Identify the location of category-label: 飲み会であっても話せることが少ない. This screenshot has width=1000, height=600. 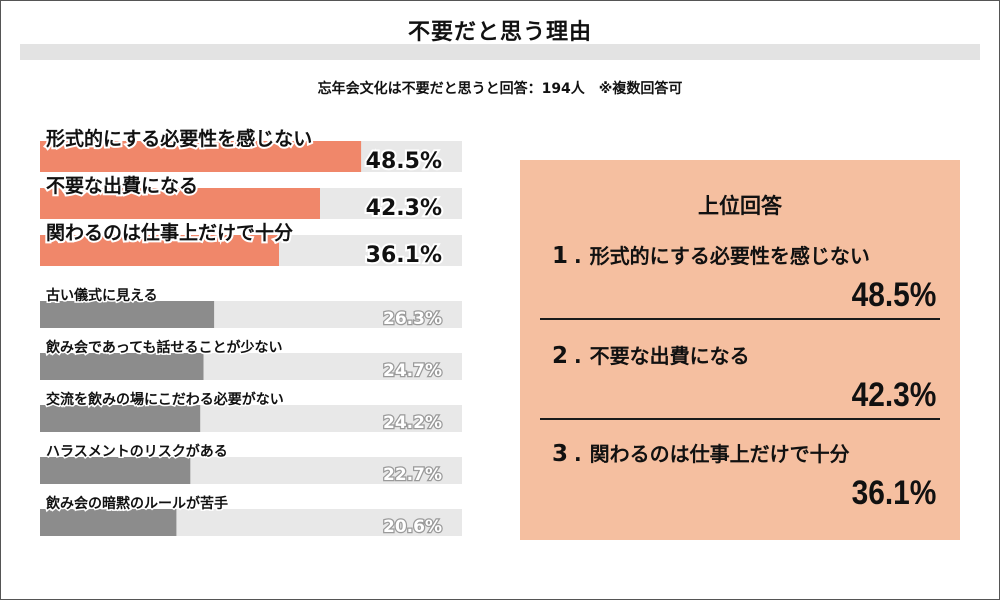
(163, 347).